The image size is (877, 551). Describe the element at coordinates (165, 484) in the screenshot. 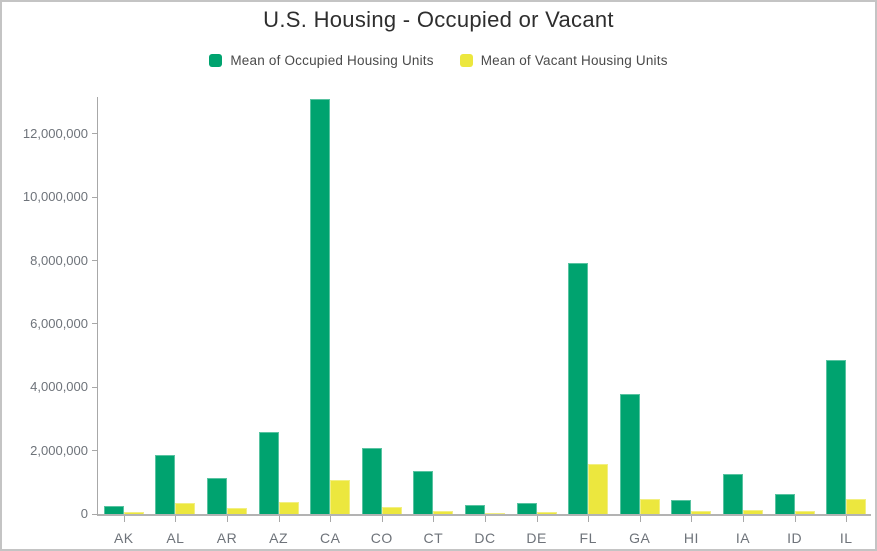

I see `bar-occupied-al` at that location.